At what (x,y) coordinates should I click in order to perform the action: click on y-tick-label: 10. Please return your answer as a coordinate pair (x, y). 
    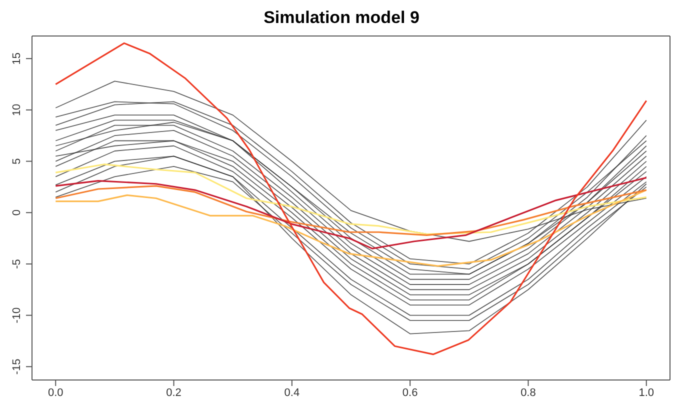
    Looking at the image, I should click on (17, 110).